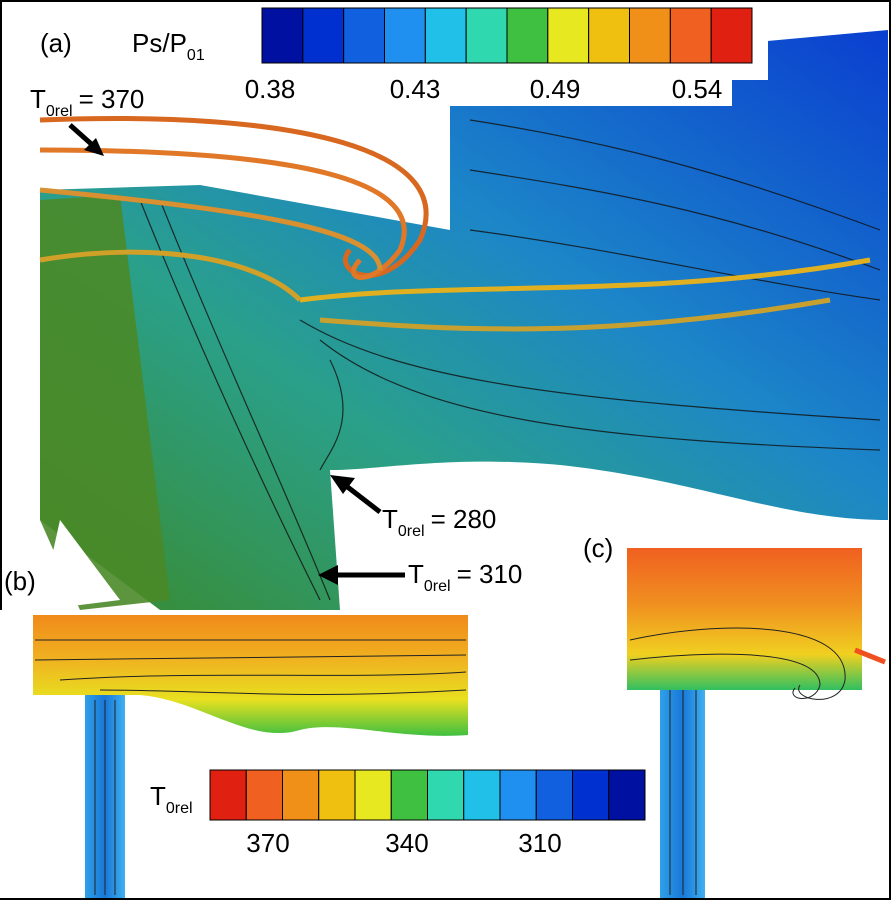 The height and width of the screenshot is (905, 891). I want to click on legend-label: 340, so click(406, 843).